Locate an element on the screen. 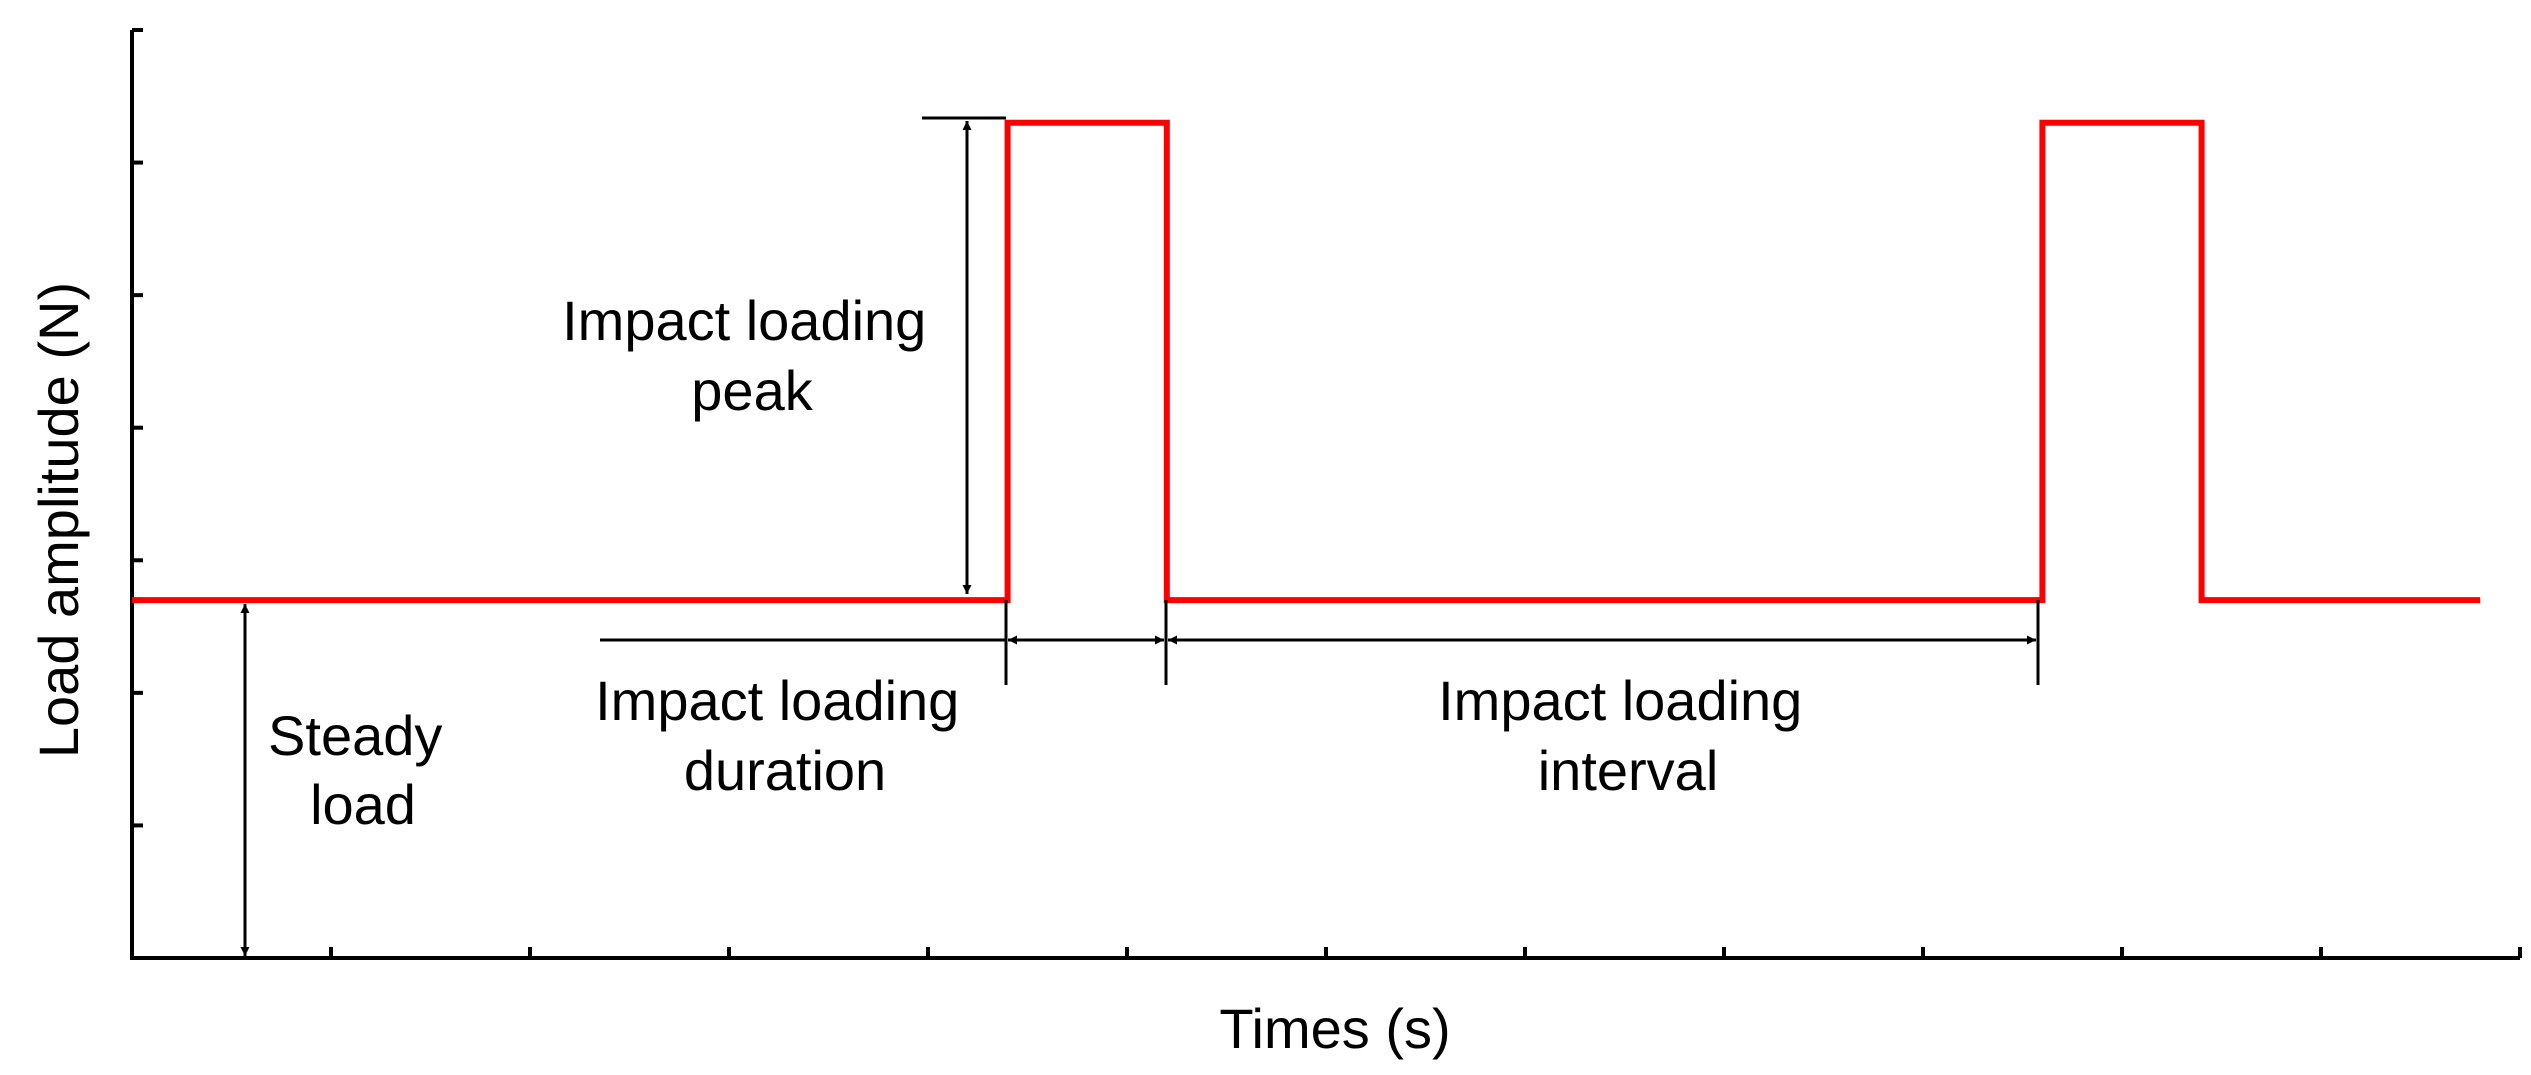  impact-peak-label: Impact loading peak is located at coordinates (752, 355).